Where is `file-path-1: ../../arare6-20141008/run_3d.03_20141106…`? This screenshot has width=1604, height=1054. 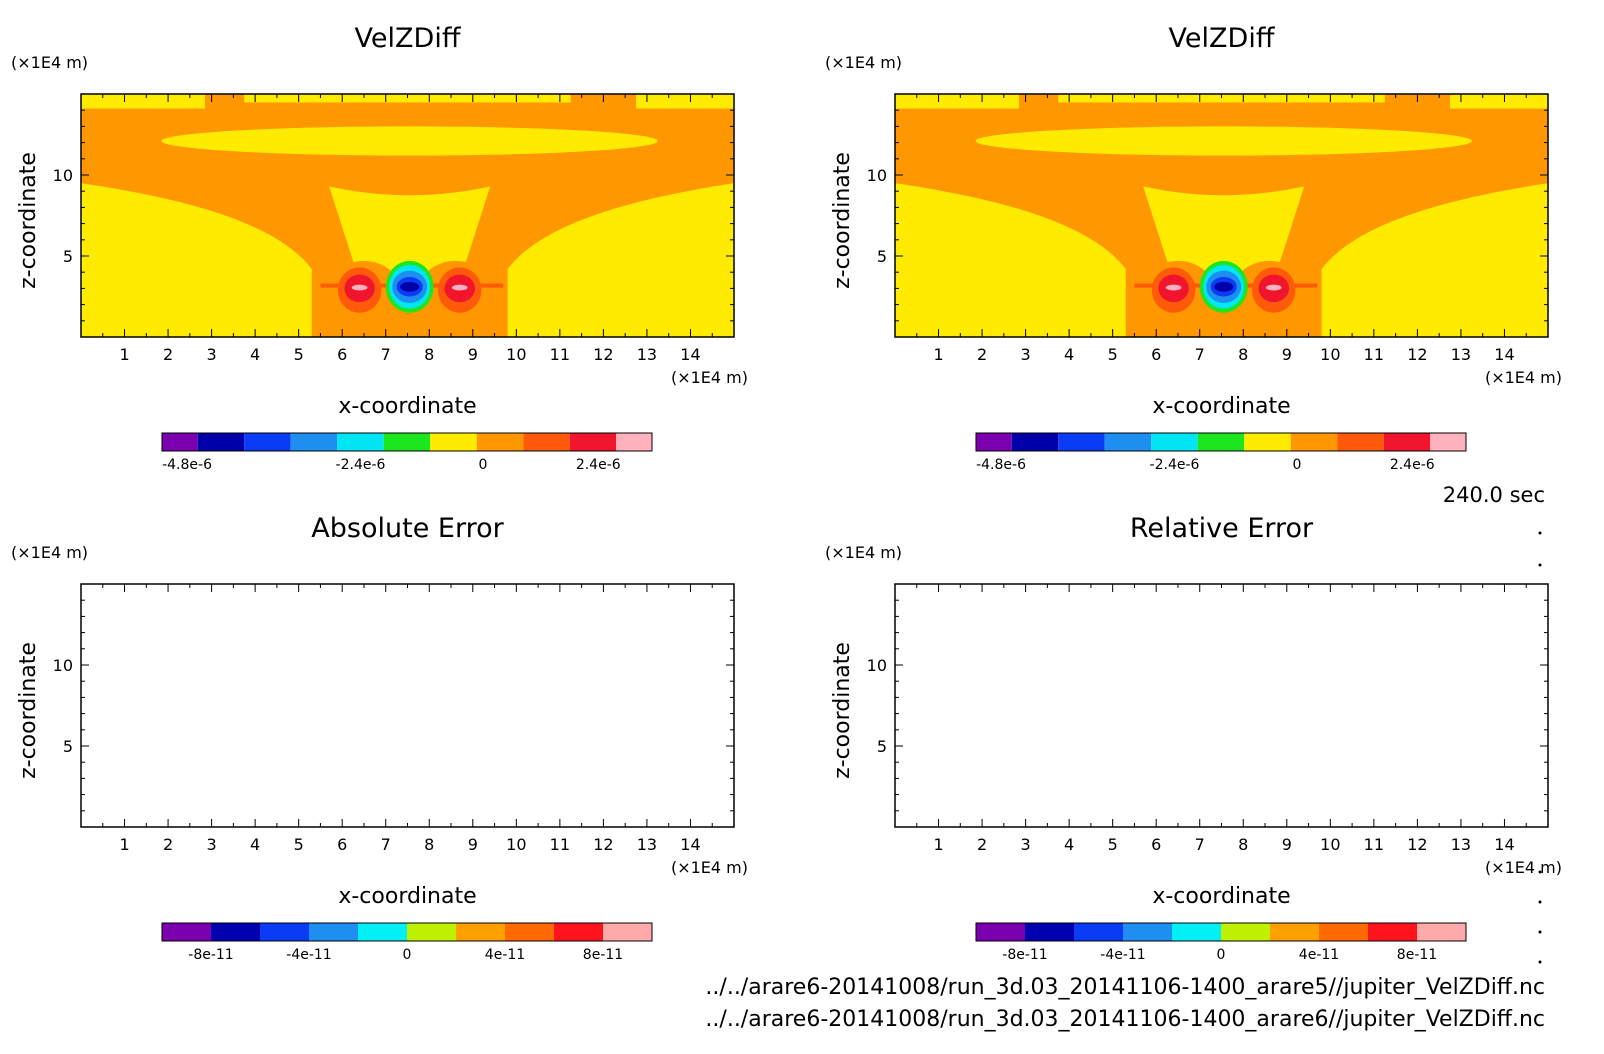
file-path-1: ../../arare6-20141008/run_3d.03_20141106… is located at coordinates (1125, 987).